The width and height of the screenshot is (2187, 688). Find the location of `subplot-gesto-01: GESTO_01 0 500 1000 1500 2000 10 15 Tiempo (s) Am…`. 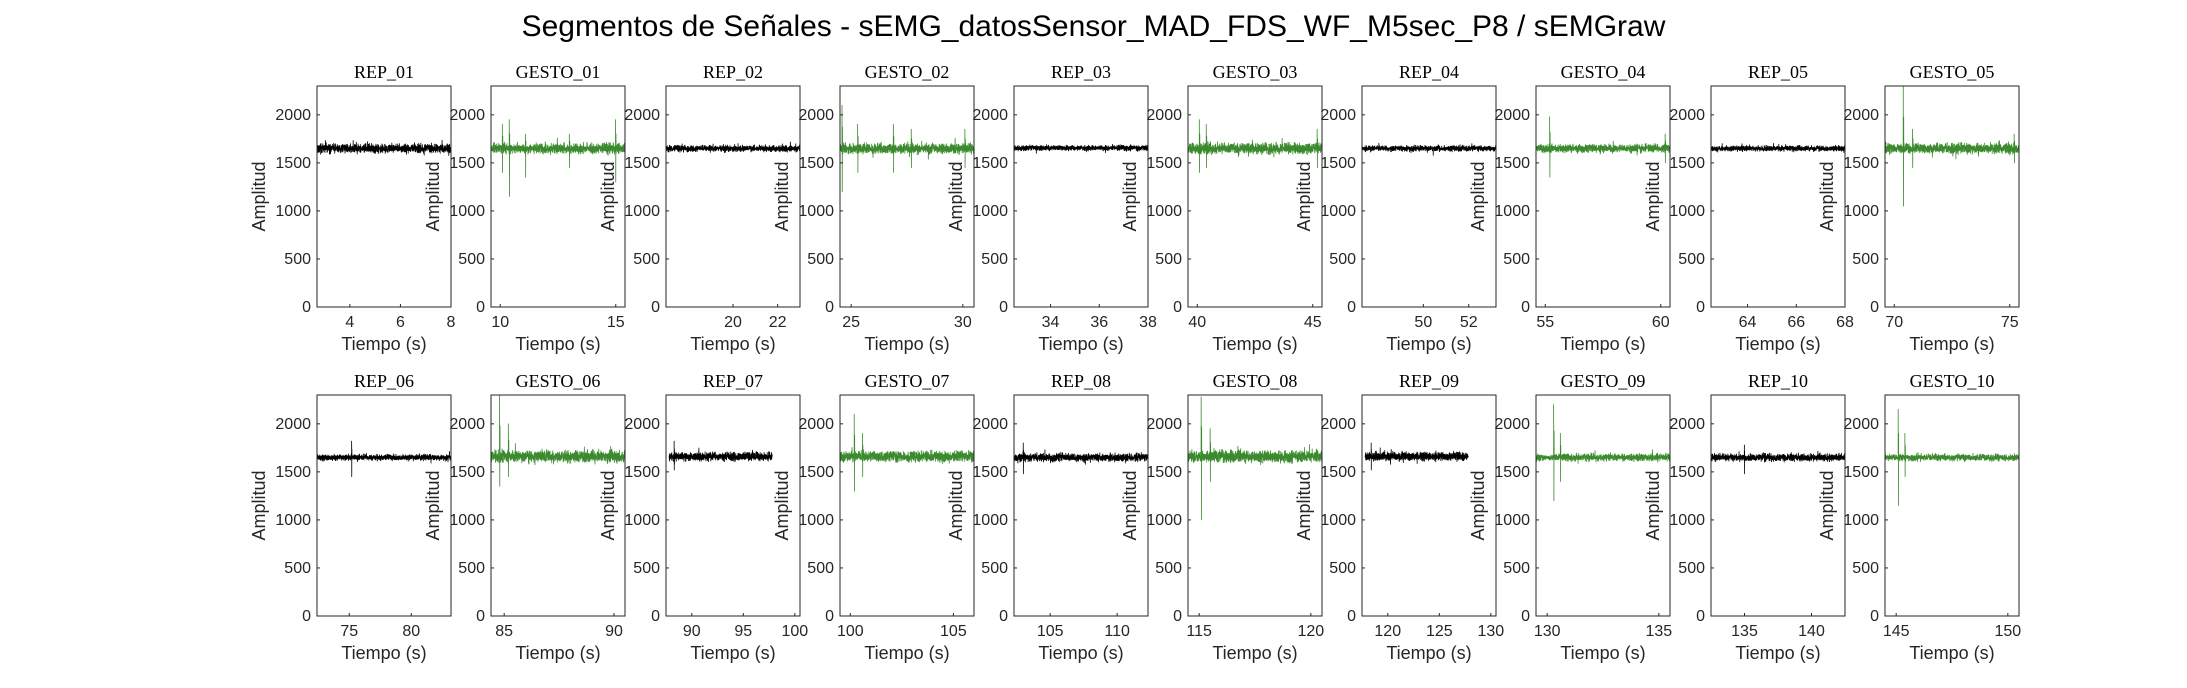

subplot-gesto-01: GESTO_01 0 500 1000 1500 2000 10 15 Tiempo (s) Am… is located at coordinates (524, 208).